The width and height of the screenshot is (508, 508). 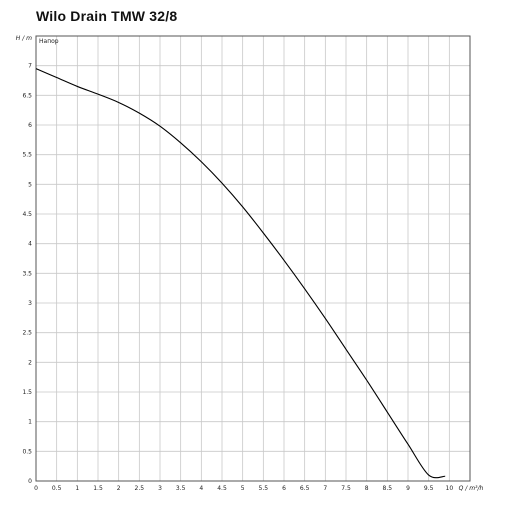 What do you see at coordinates (346, 488) in the screenshot?
I see `x-tick-label: 7.5` at bounding box center [346, 488].